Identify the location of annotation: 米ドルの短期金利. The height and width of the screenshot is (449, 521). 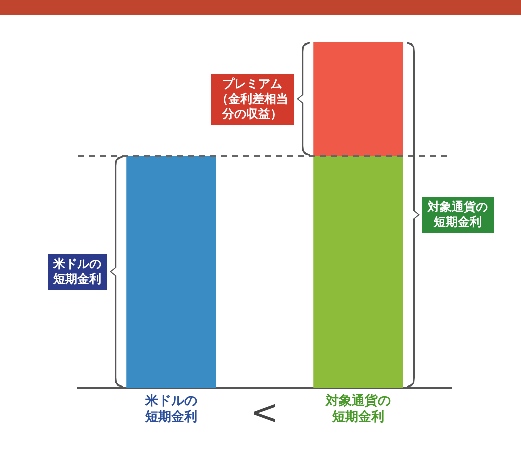
(78, 272).